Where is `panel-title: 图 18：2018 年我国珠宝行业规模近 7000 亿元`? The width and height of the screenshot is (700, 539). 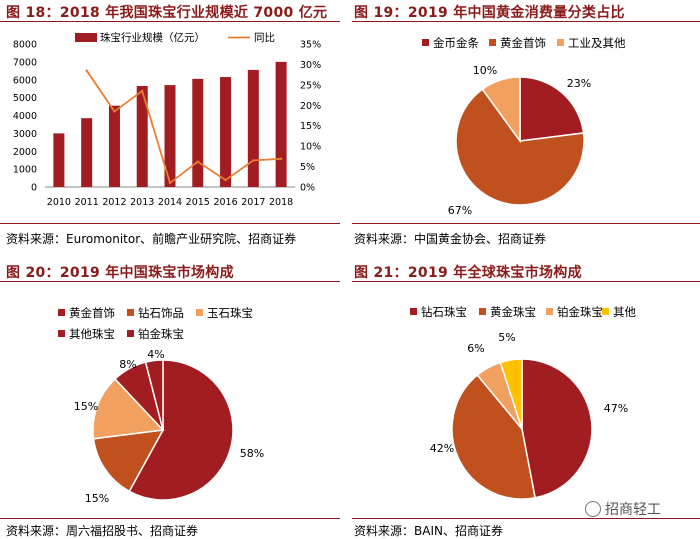
panel-title: 图 18：2018 年我国珠宝行业规模近 7000 亿元 is located at coordinates (167, 13).